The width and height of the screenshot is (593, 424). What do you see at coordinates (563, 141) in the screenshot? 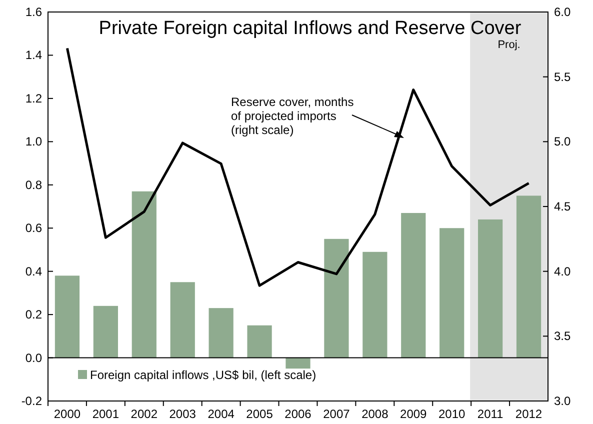
I see `y2-tick-label: 5.0` at bounding box center [563, 141].